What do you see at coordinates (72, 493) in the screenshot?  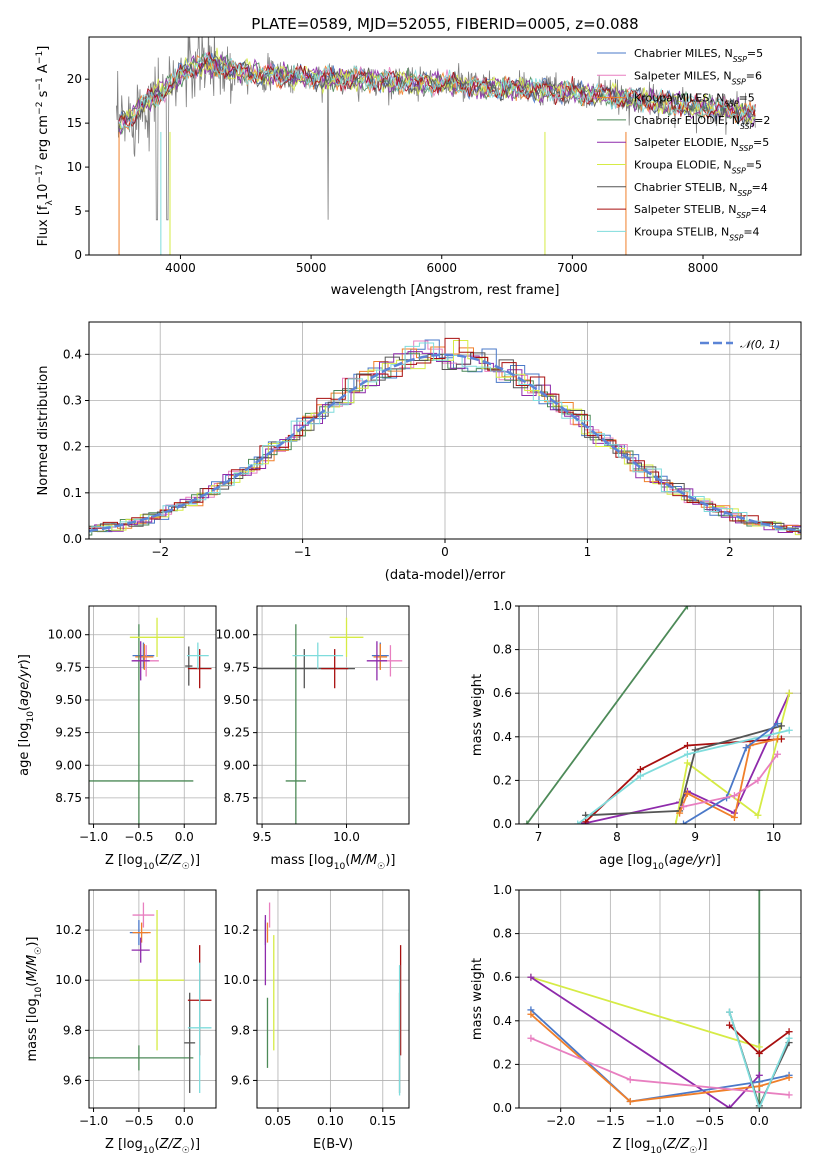 I see `y-tick-label: 0.1` at bounding box center [72, 493].